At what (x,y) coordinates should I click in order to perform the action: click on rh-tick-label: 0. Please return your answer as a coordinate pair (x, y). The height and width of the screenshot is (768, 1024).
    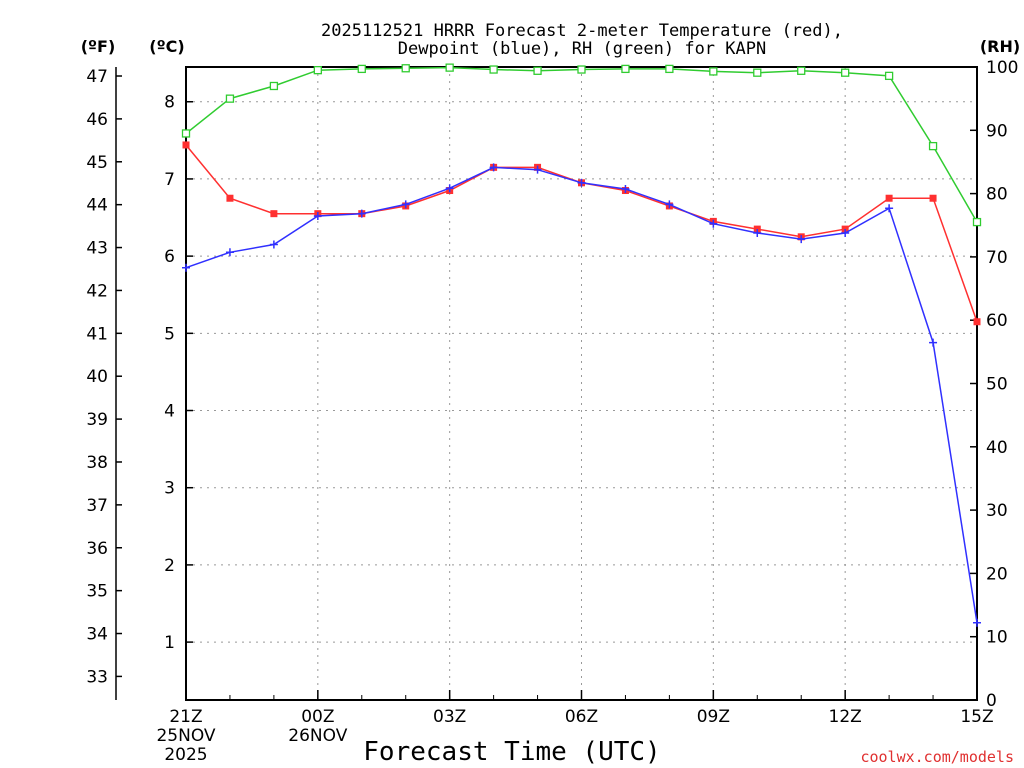
    Looking at the image, I should click on (991, 701).